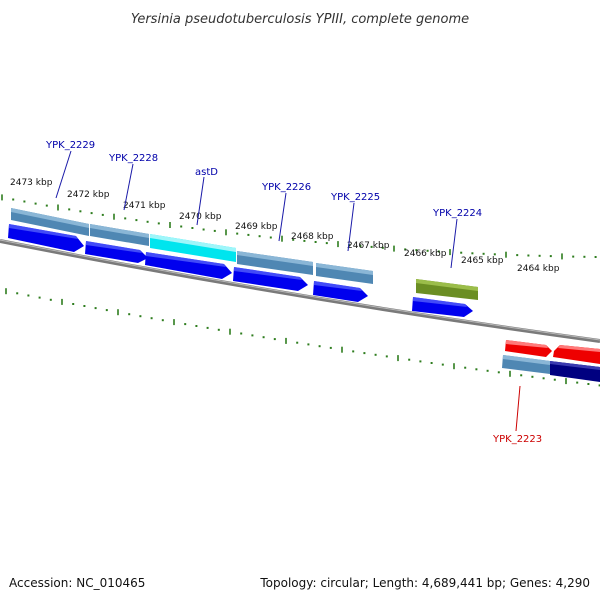 The width and height of the screenshot is (600, 600). Describe the element at coordinates (482, 261) in the screenshot. I see `tick-label: 2465 kbp` at that location.